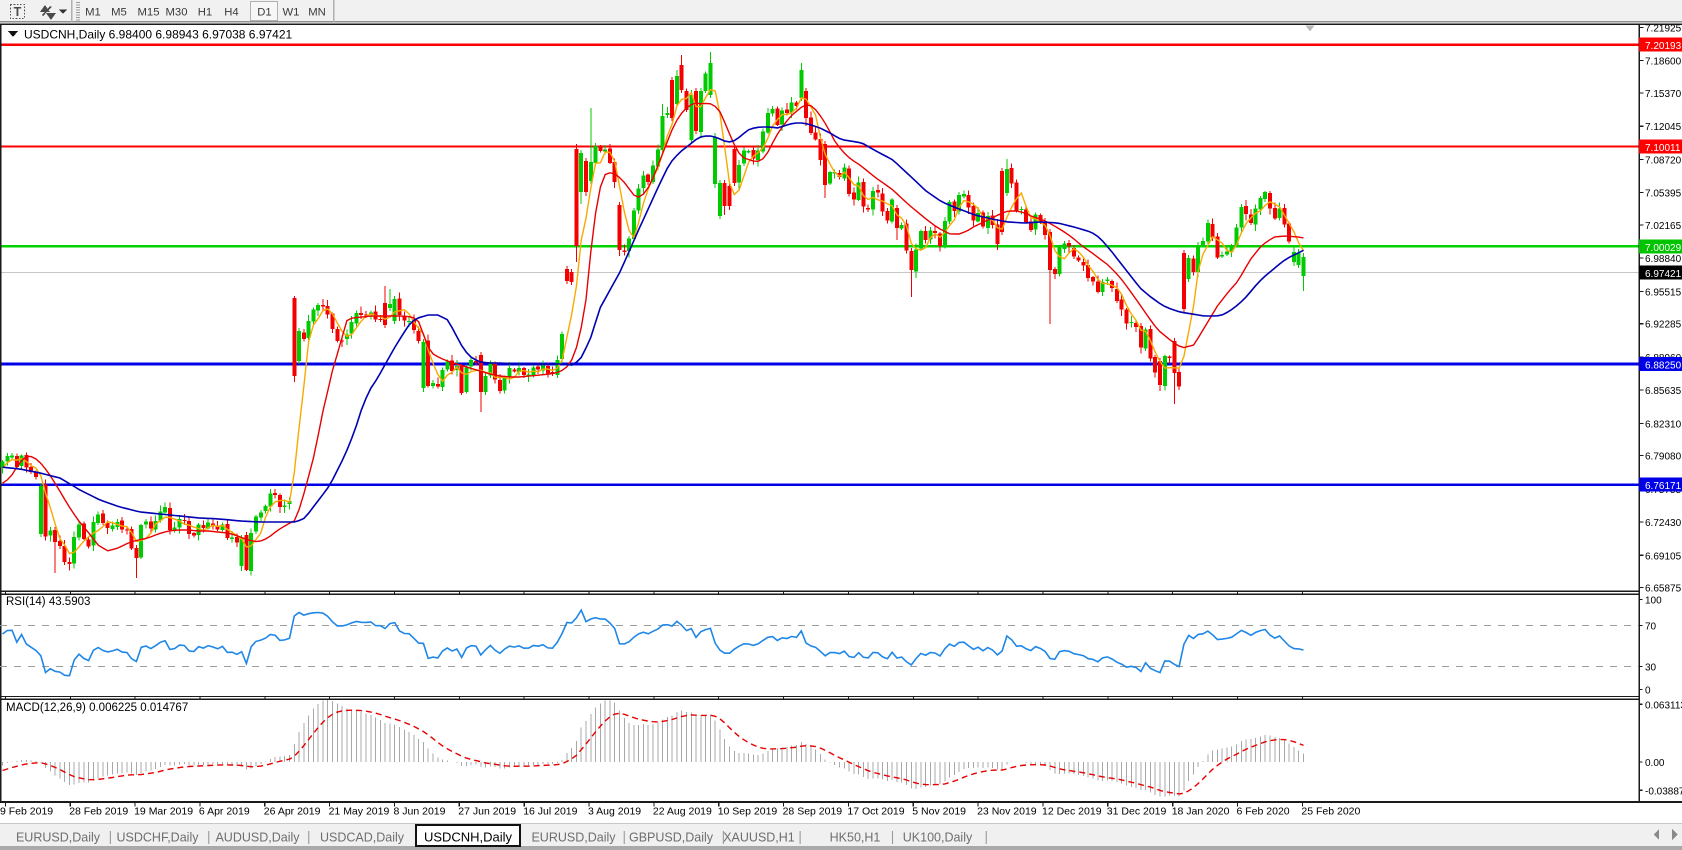 This screenshot has height=850, width=1682. What do you see at coordinates (224, 812) in the screenshot?
I see `svg-text: 6 Apr 2019` at bounding box center [224, 812].